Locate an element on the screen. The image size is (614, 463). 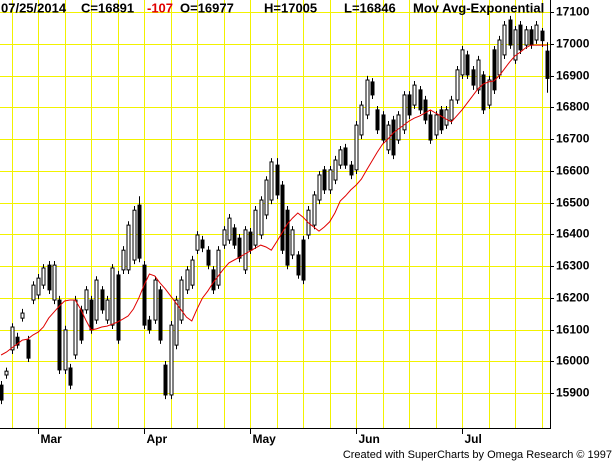
header-indicator: Mov Avg-Exponential is located at coordinates (478, 7).